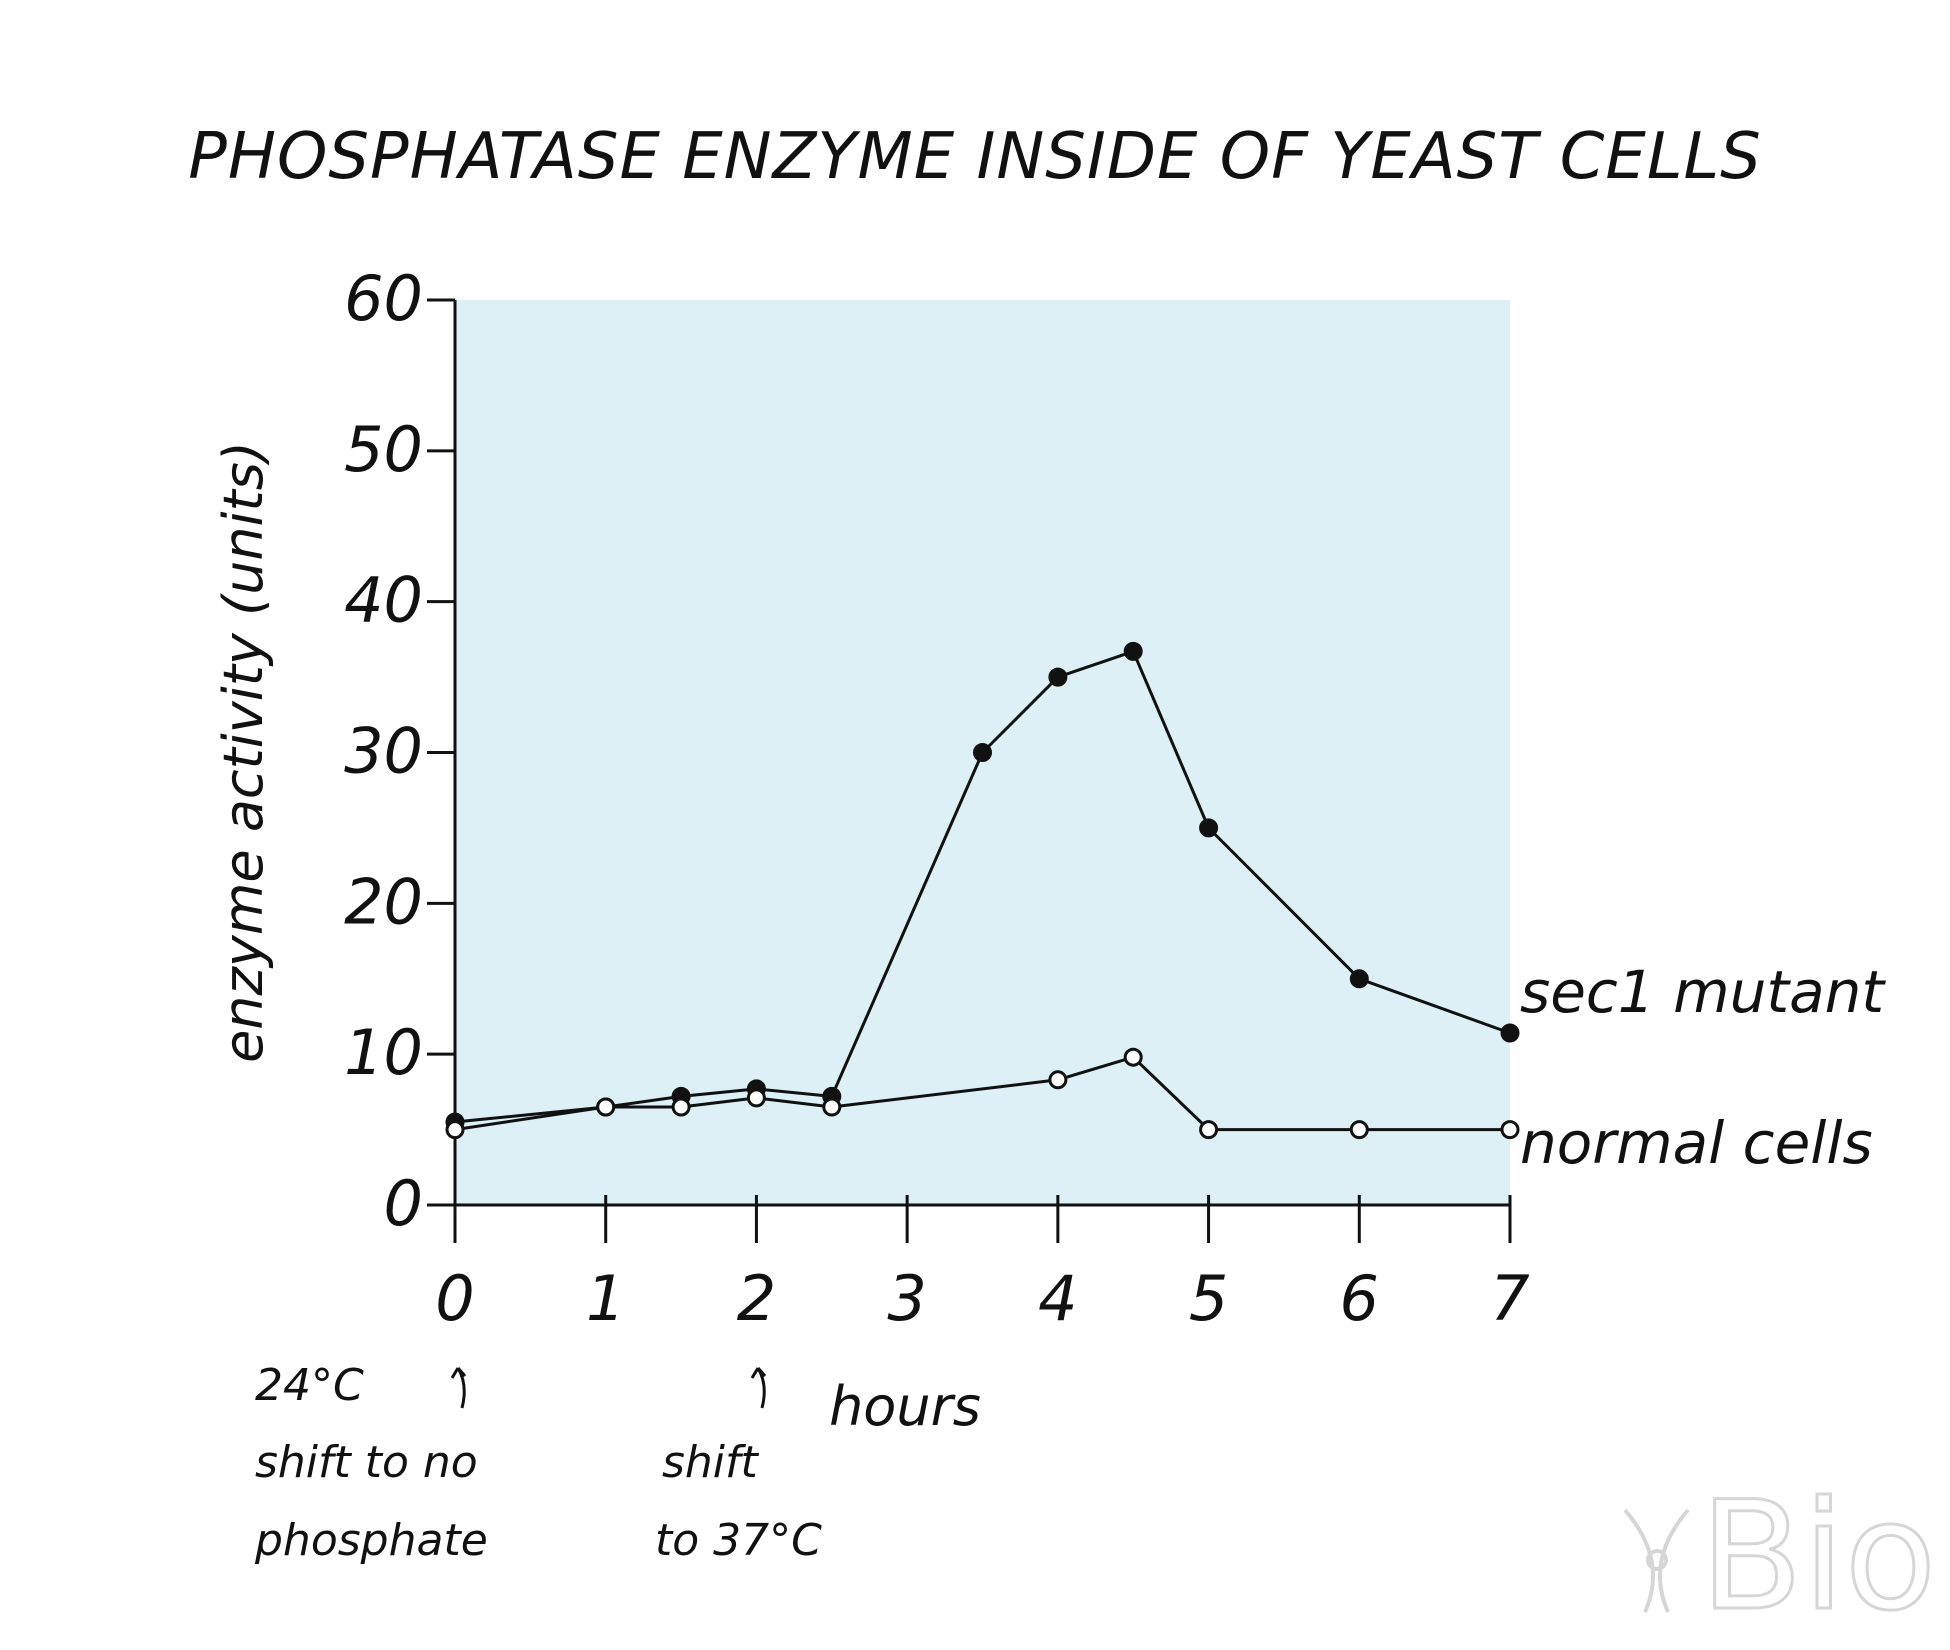 This screenshot has width=1950, height=1650. I want to click on y-tick-label: 30, so click(383, 751).